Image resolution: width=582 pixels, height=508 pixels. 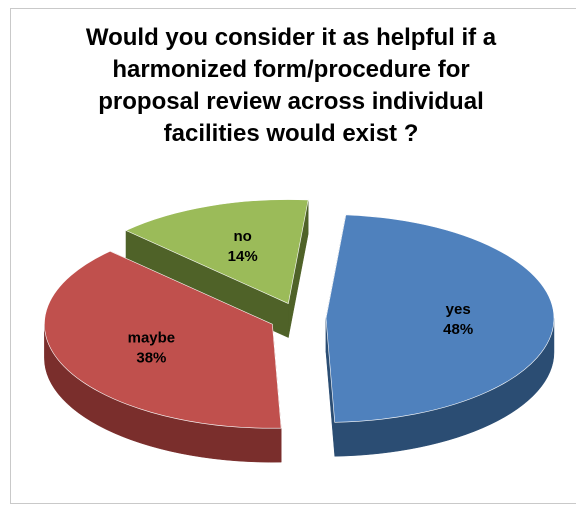 What do you see at coordinates (243, 256) in the screenshot?
I see `slice-value-no: 14%` at bounding box center [243, 256].